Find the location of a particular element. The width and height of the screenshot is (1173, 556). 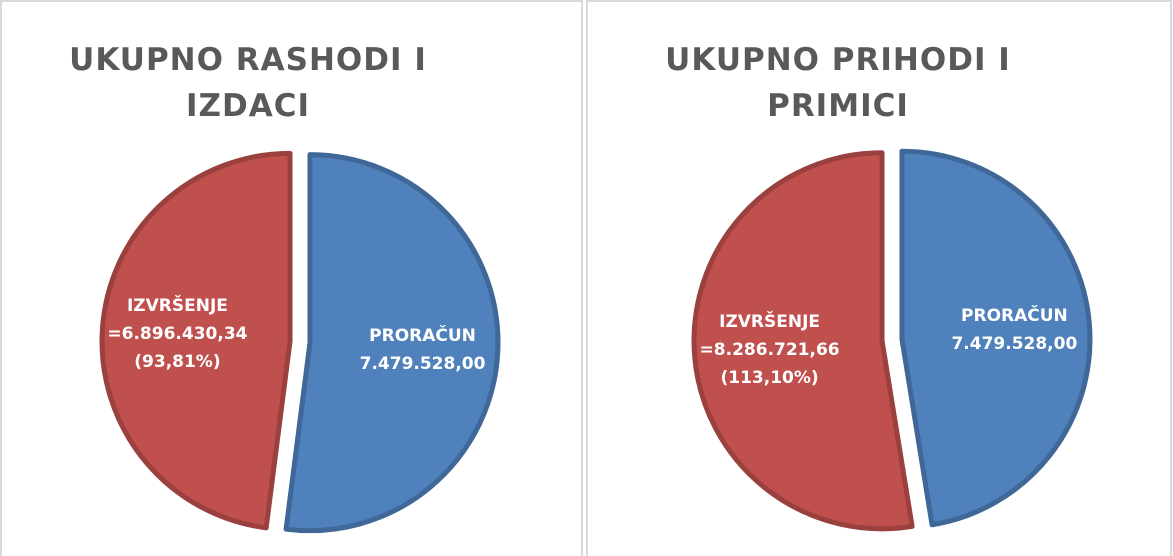

chart-title: UKUPNO RASHODI I is located at coordinates (248, 60).